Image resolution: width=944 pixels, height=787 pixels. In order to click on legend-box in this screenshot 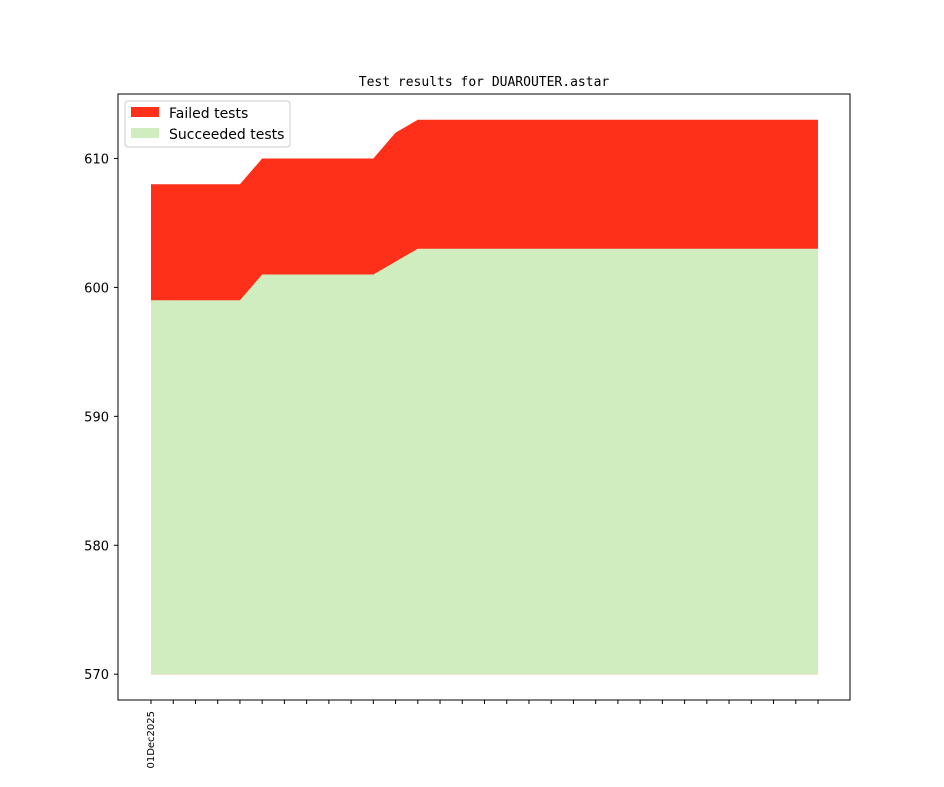, I will do `click(207, 124)`.